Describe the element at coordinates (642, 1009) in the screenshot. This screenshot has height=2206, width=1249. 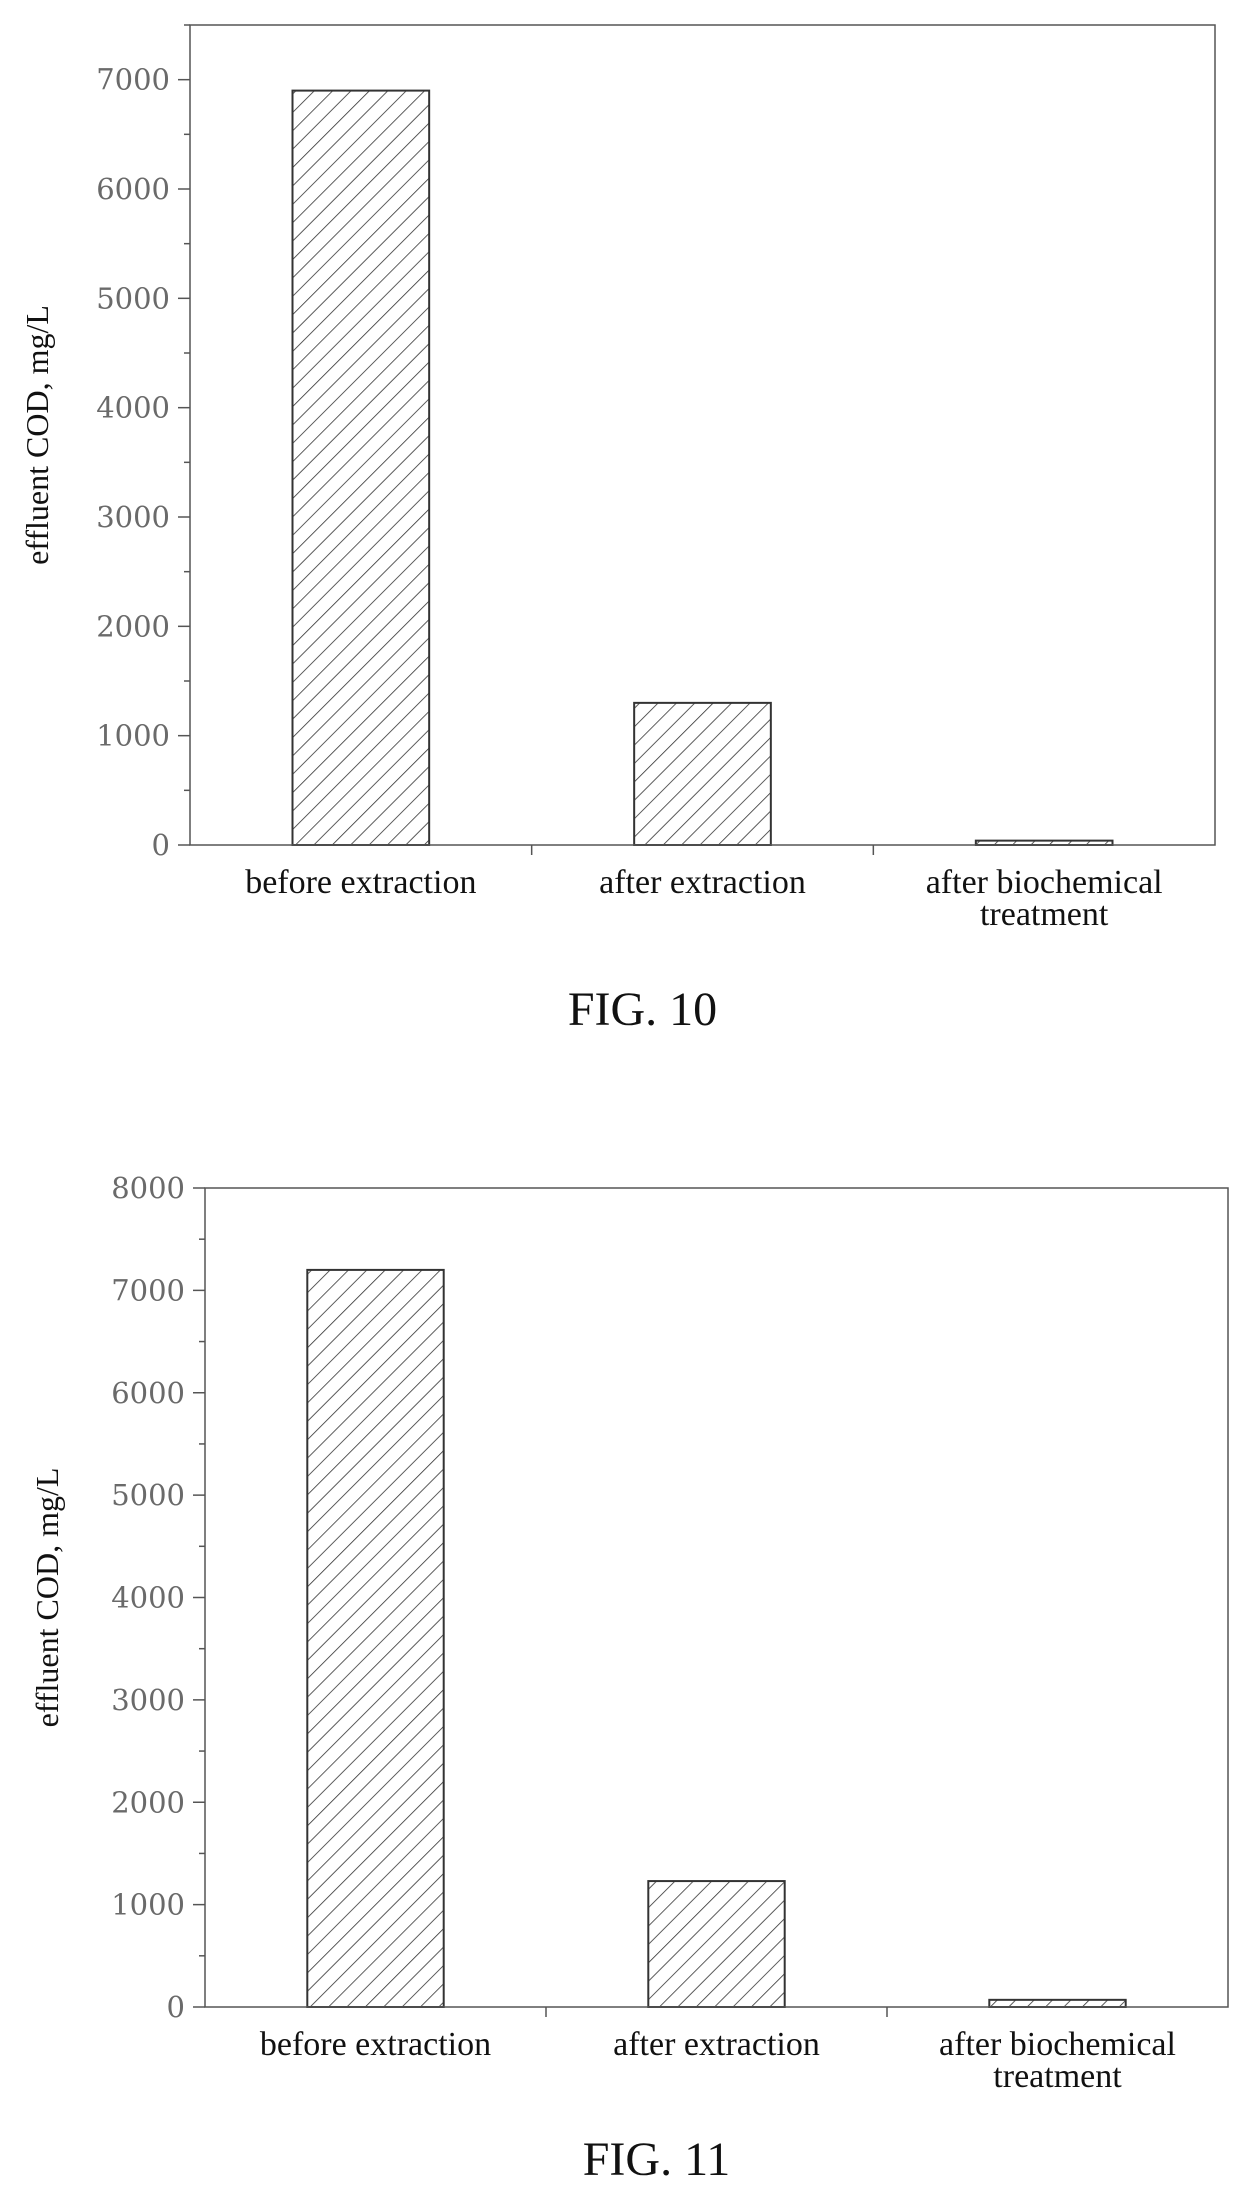
I see `figure-caption: FIG. 10` at that location.